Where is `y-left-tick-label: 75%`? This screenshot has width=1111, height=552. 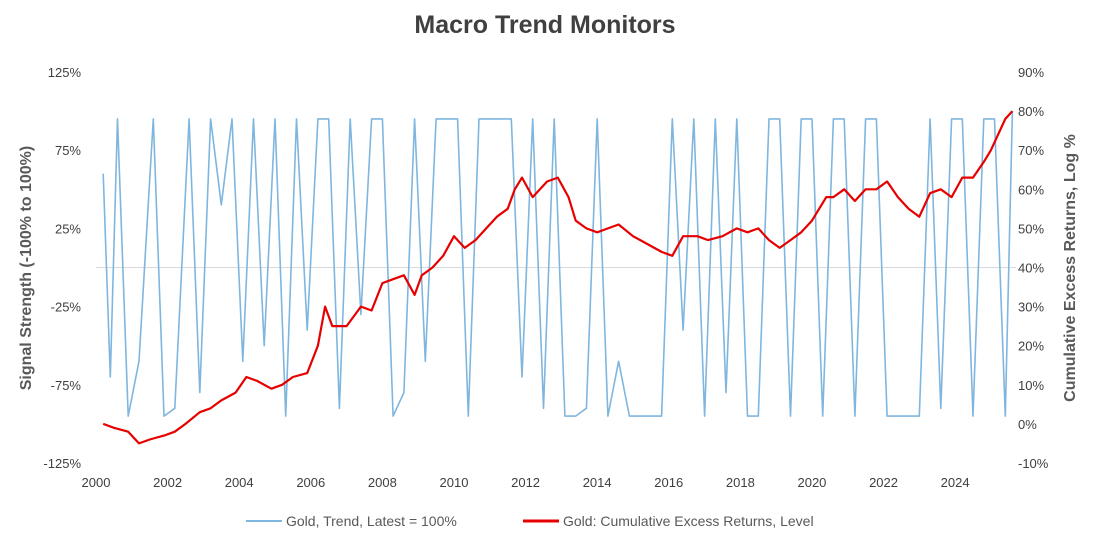 y-left-tick-label: 75% is located at coordinates (68, 150).